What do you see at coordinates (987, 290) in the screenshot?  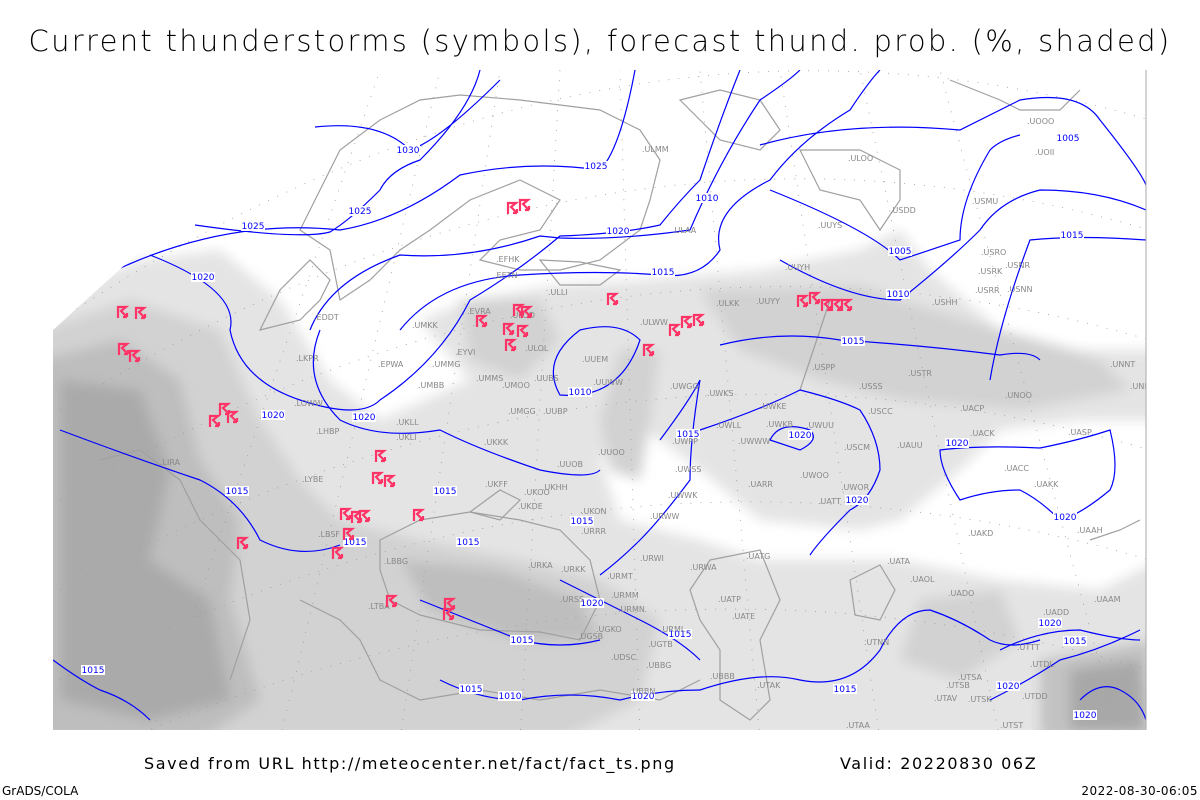 I see `station-label: .USRR` at bounding box center [987, 290].